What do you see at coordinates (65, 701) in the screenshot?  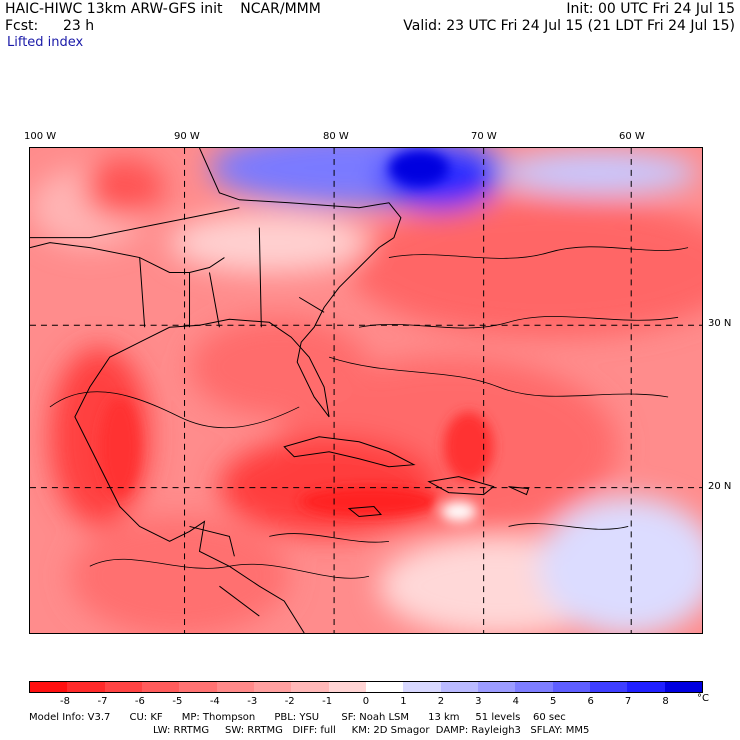 I see `colorbar-tick-label: -8` at bounding box center [65, 701].